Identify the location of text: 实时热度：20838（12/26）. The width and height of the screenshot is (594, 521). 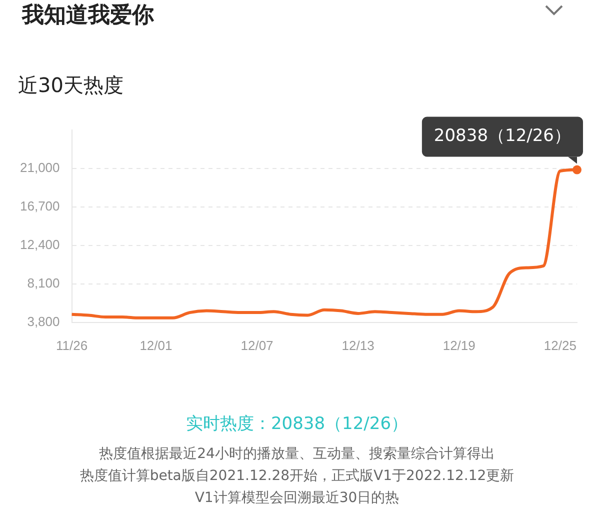
(297, 424).